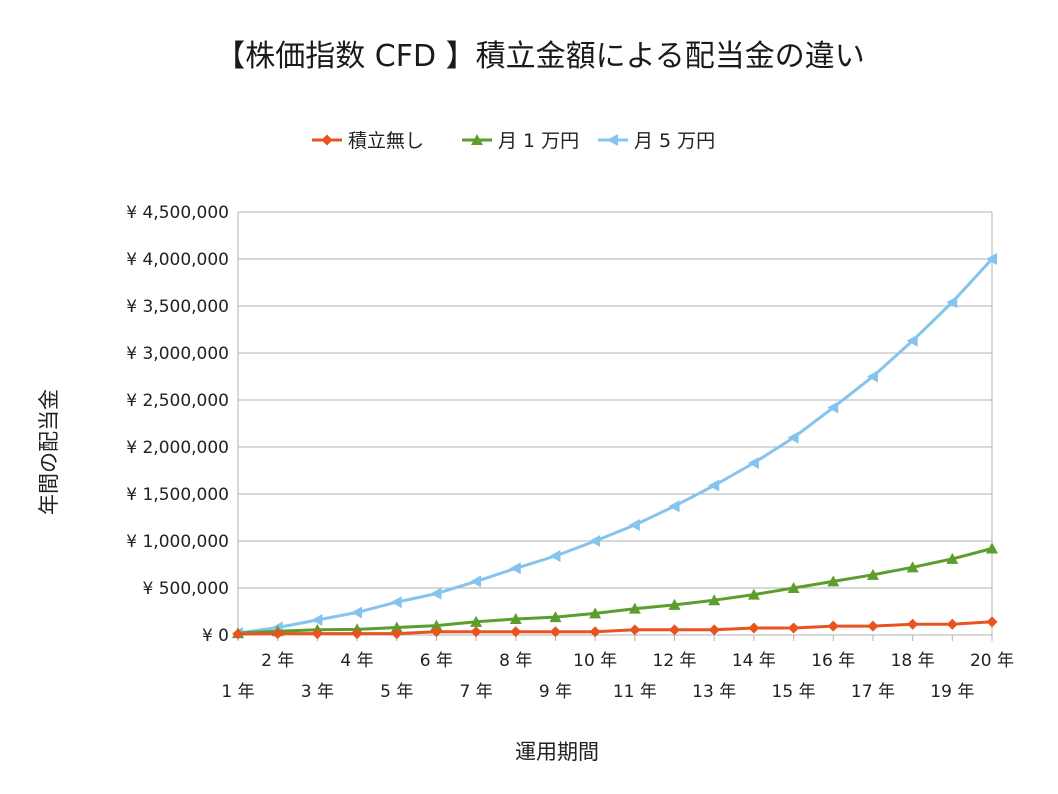 This screenshot has width=1058, height=794. Describe the element at coordinates (952, 692) in the screenshot. I see `x-tick-label: 19 年` at that location.